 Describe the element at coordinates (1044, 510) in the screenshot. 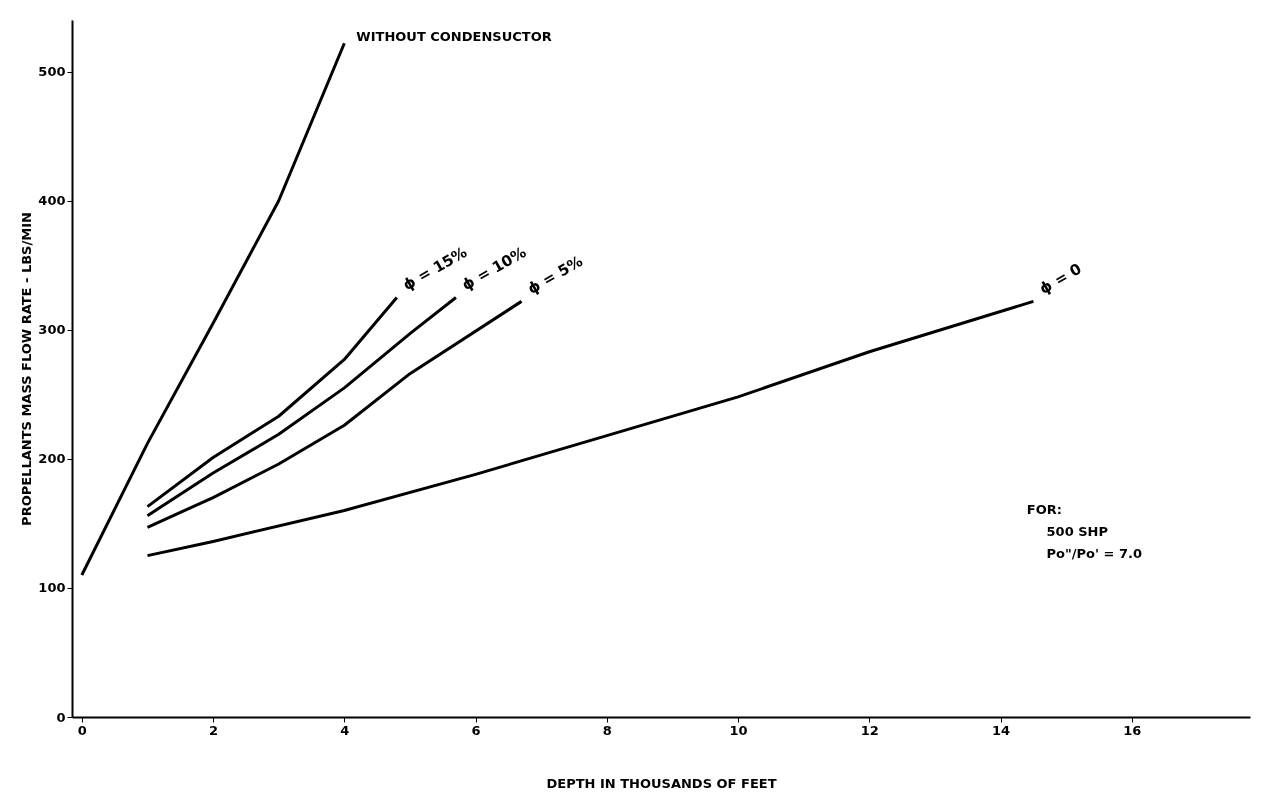

I see `annotation: FOR:` at that location.